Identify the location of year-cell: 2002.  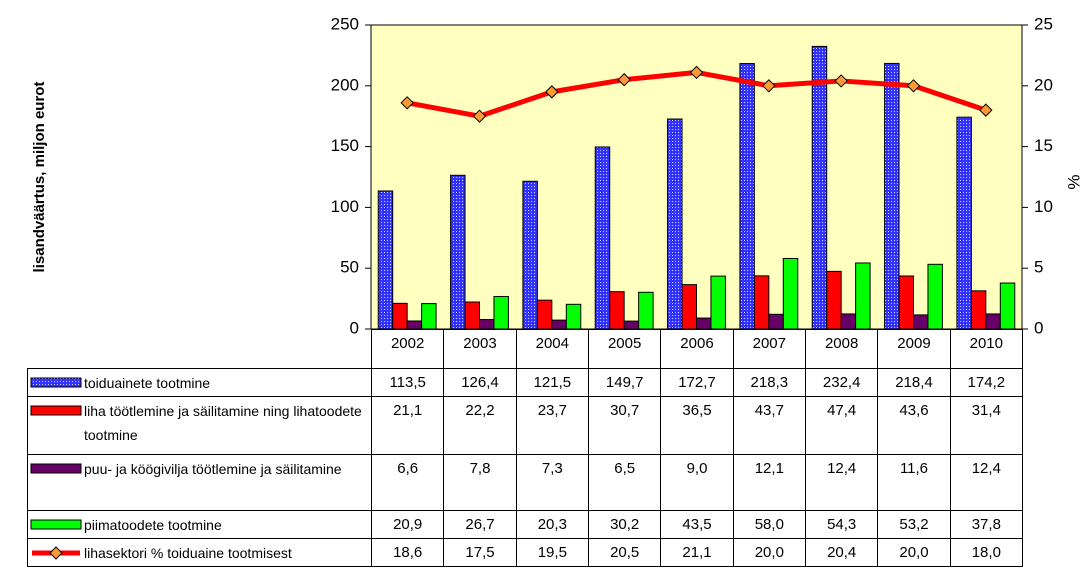
(408, 349).